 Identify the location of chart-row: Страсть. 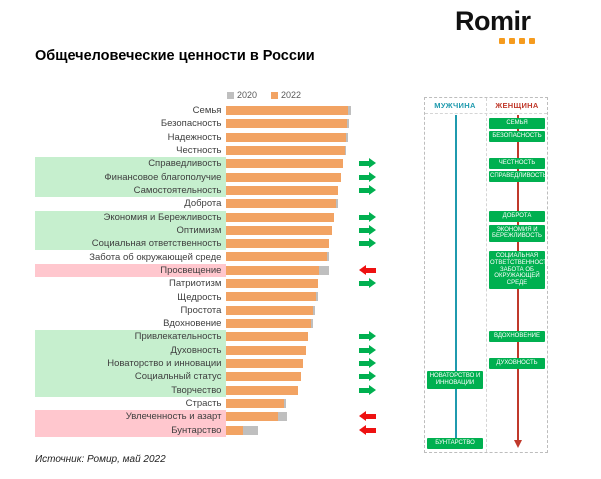
(210, 403).